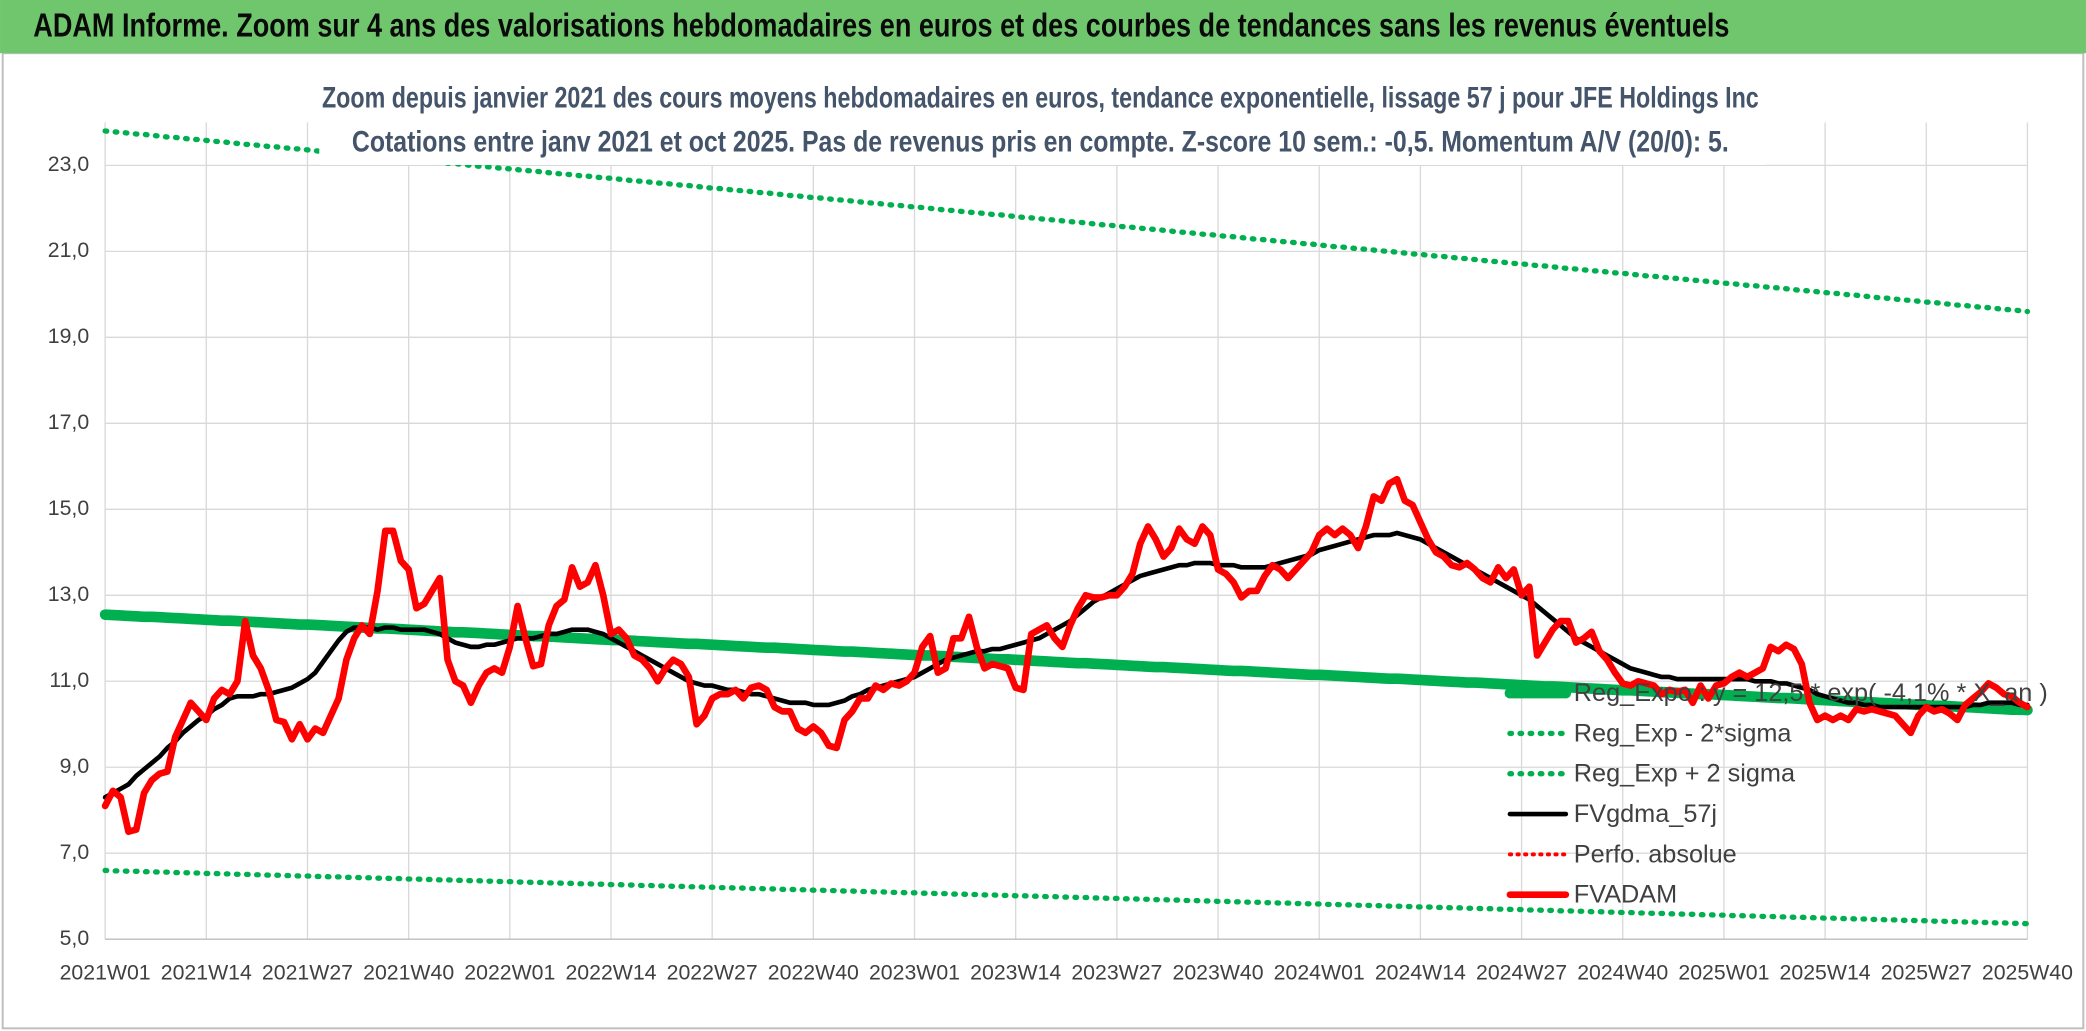 The image size is (2086, 1031). What do you see at coordinates (712, 972) in the screenshot?
I see `x-tick-label: 2022W27` at bounding box center [712, 972].